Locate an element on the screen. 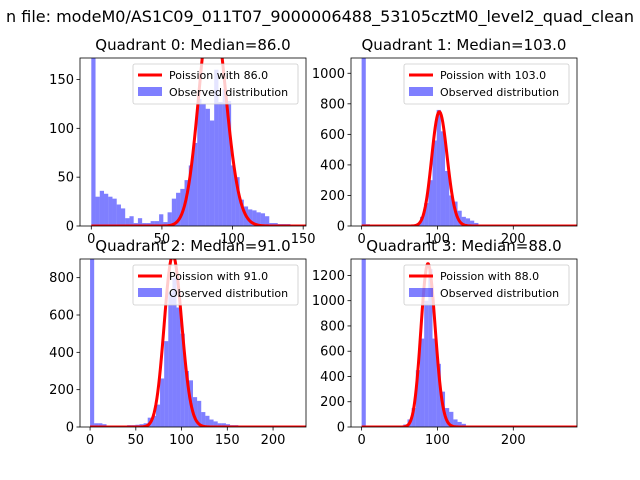 The height and width of the screenshot is (480, 640). subplot-title: Quadrant 3: Median=88.0 is located at coordinates (463, 246).